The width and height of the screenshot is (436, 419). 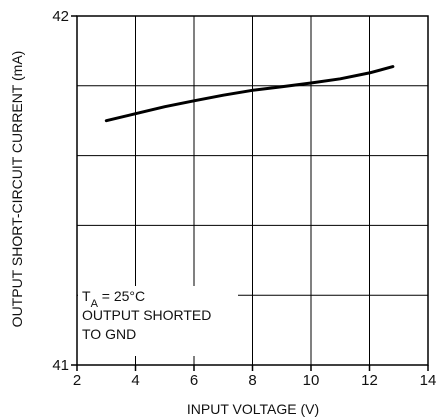 I want to click on y-tick-label: 42, so click(x=60, y=16).